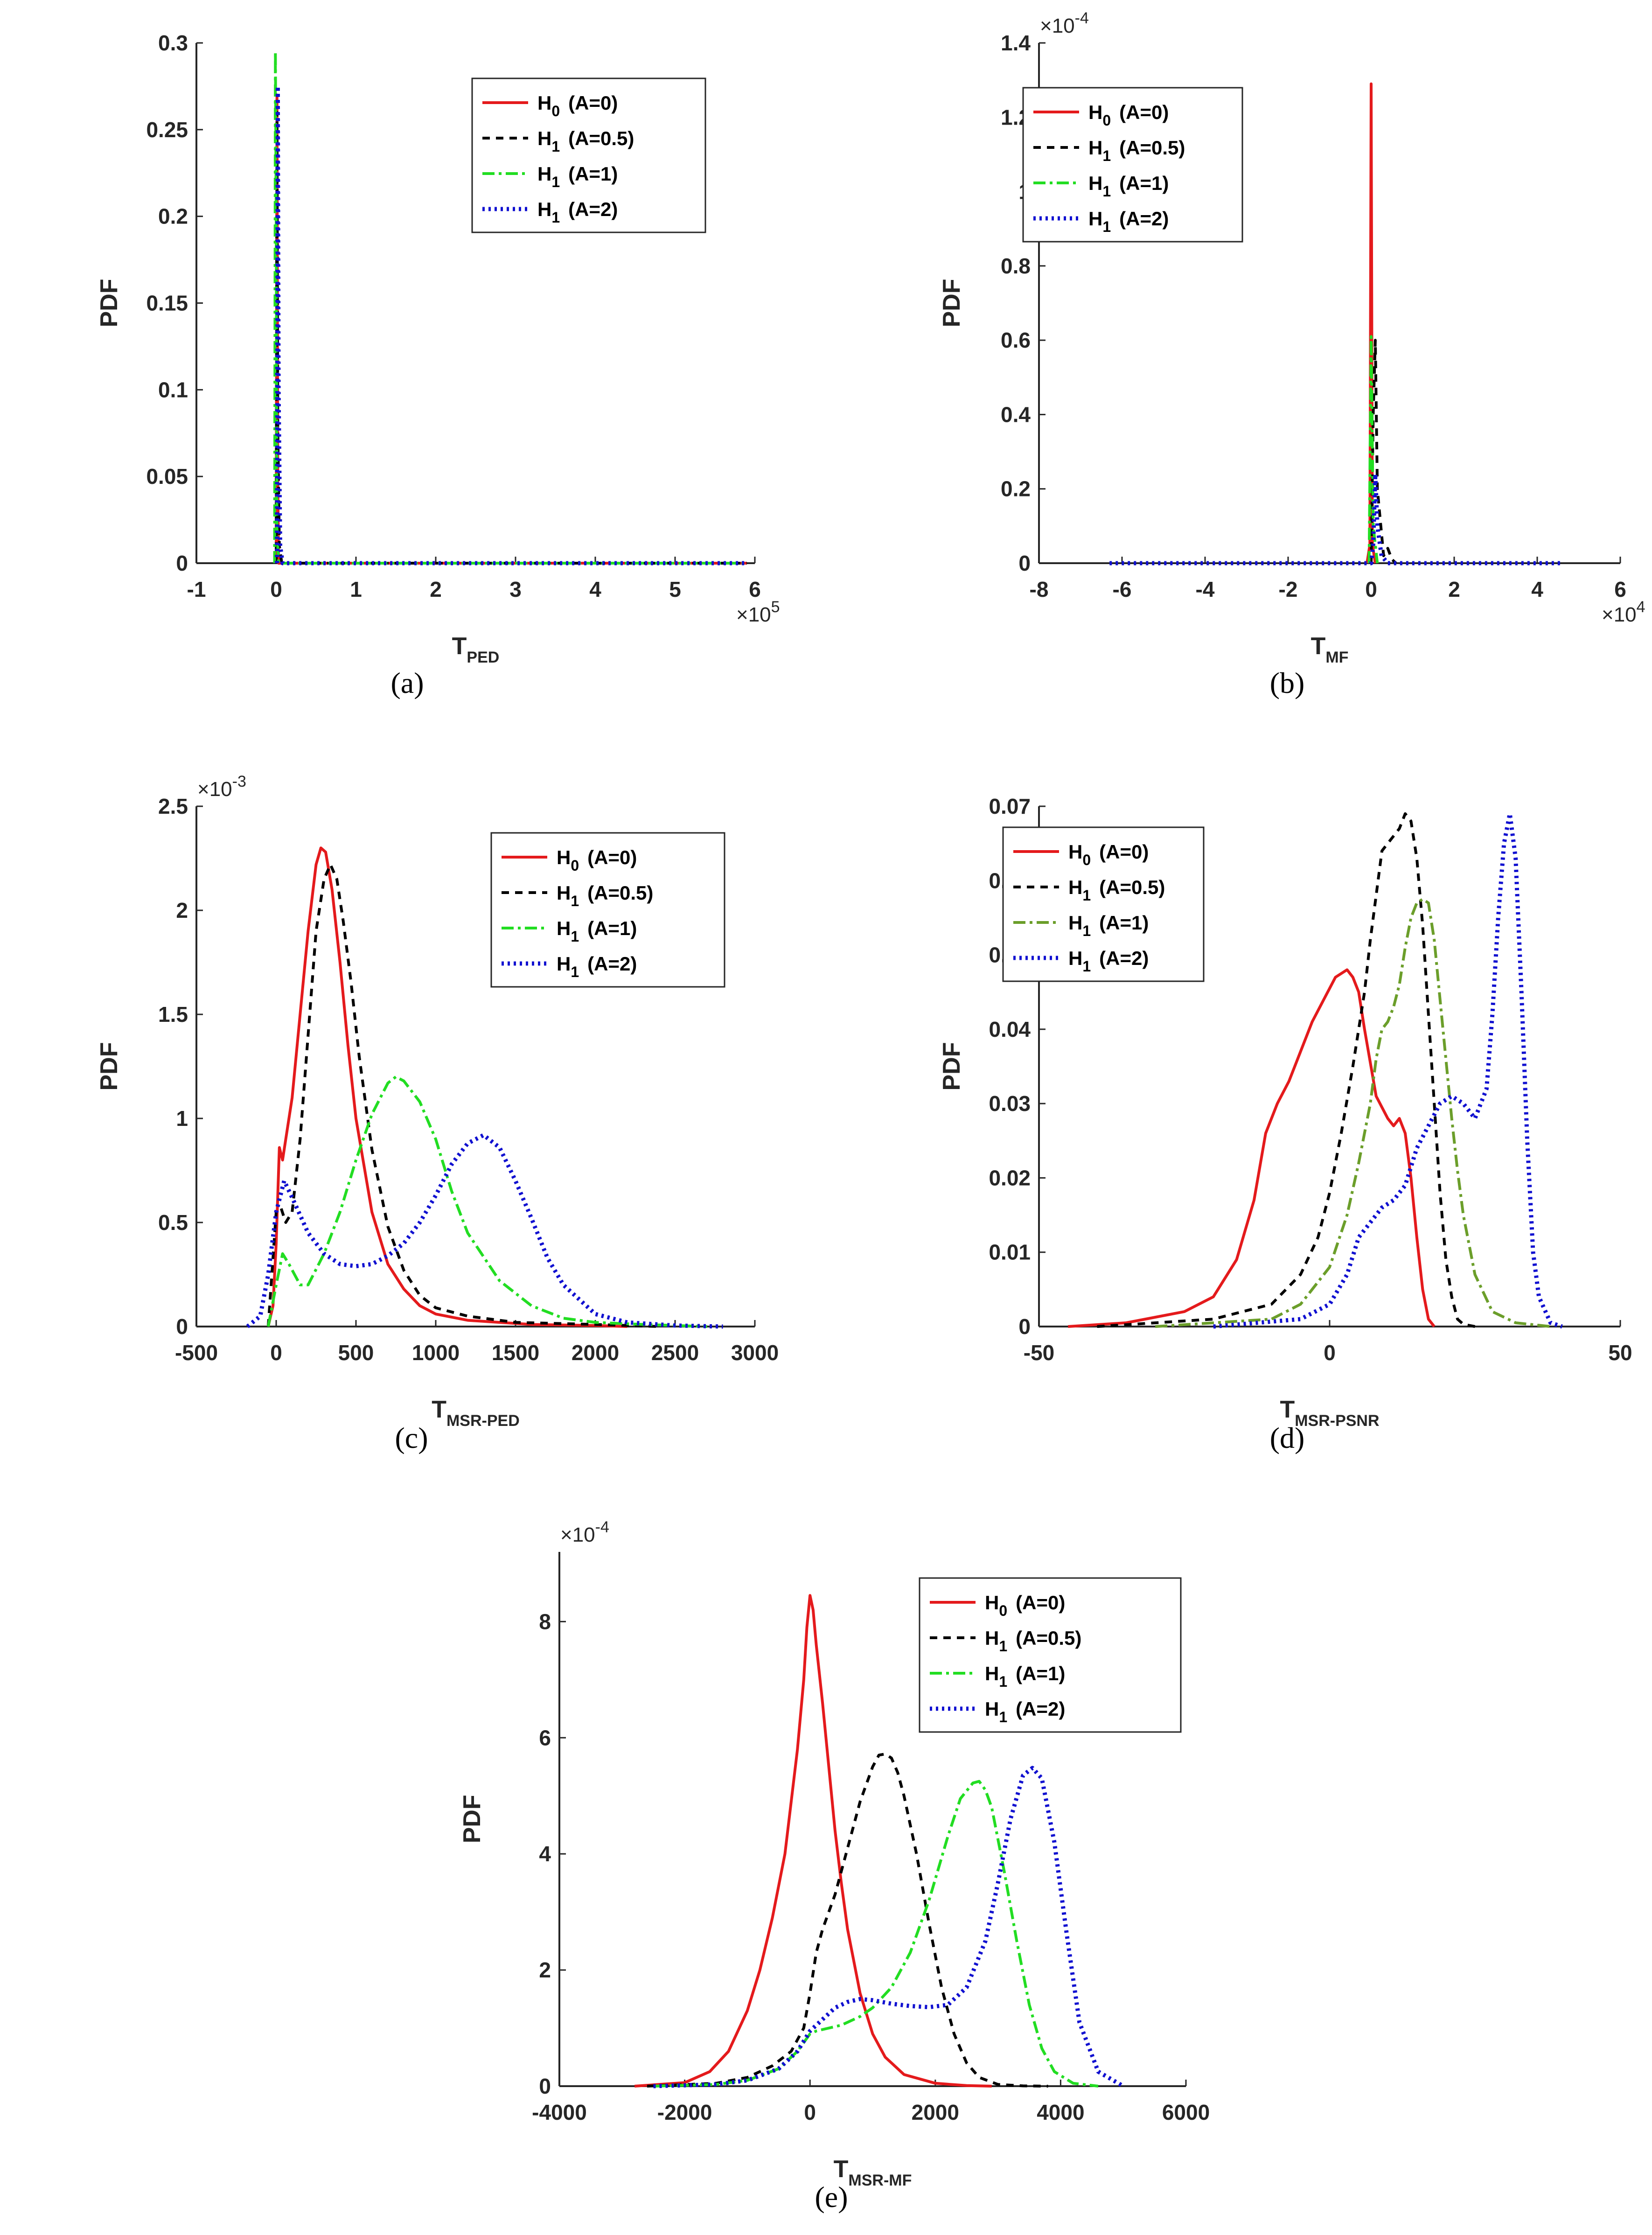 This screenshot has height=2235, width=1652. What do you see at coordinates (1186, 2112) in the screenshot?
I see `x-tick-label: 6000` at bounding box center [1186, 2112].